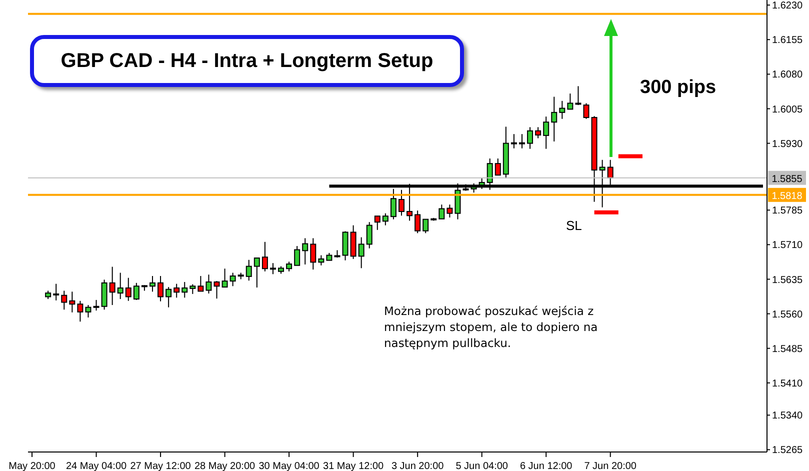  Describe the element at coordinates (788, 6) in the screenshot. I see `y-tick-label: 1.6230` at that location.